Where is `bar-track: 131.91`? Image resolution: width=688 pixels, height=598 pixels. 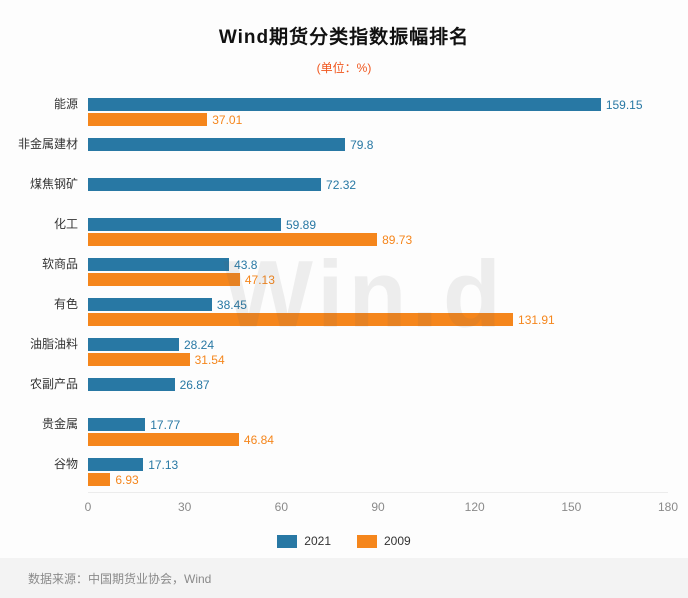 bar-track: 131.91 is located at coordinates (378, 319).